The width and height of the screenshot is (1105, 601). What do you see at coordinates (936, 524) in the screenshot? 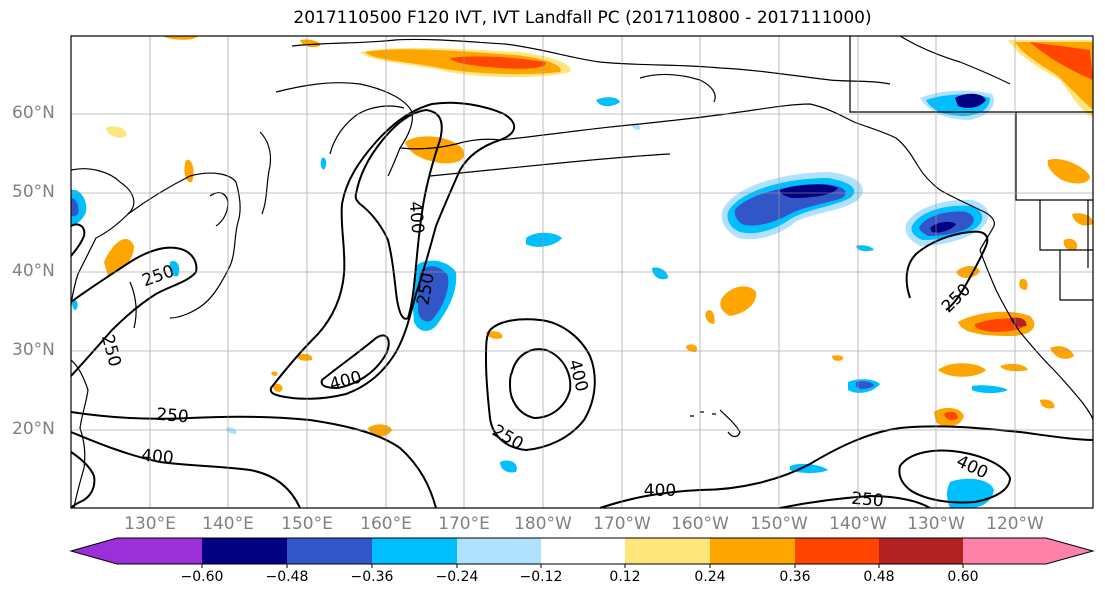
I see `lon-label: 130°W` at bounding box center [936, 524].